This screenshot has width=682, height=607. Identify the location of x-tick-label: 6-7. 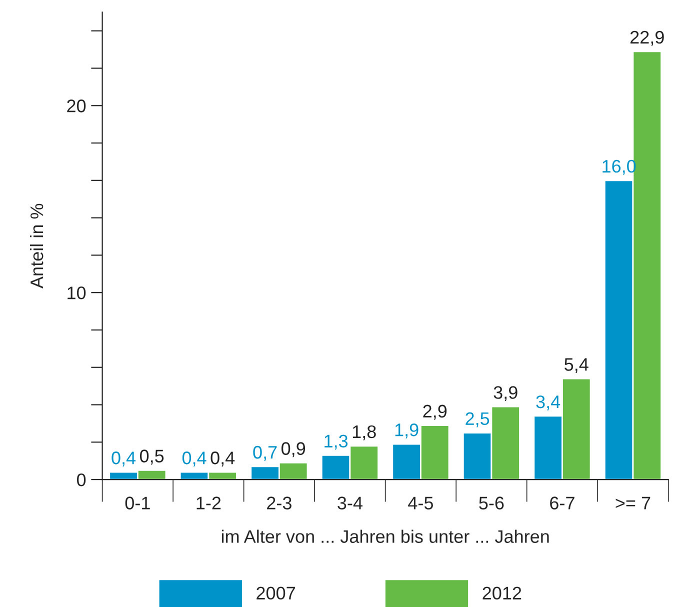
(562, 503).